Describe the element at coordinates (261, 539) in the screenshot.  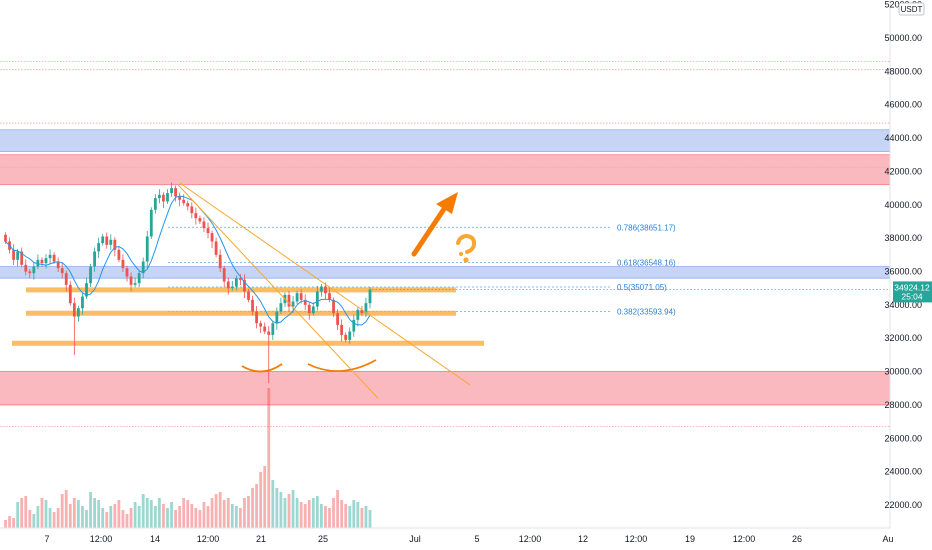
I see `time-tick-label: 21` at that location.